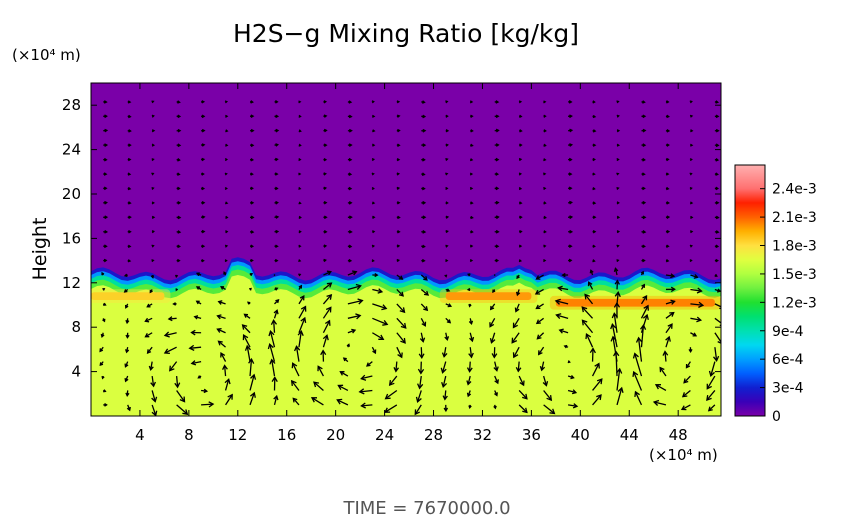  What do you see at coordinates (788, 332) in the screenshot?
I see `colorbar-tick-label: 9e-4` at bounding box center [788, 332].